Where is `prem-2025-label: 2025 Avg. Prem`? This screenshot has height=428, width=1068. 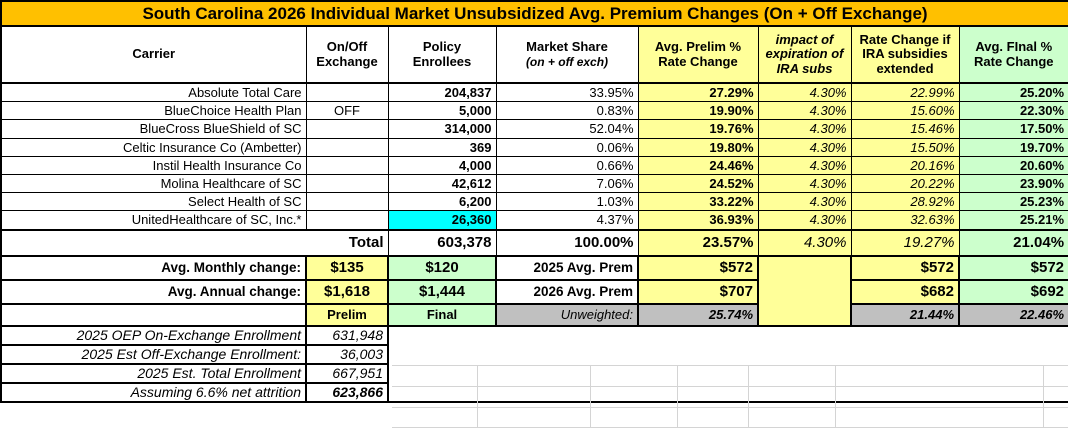
prem-2025-label: 2025 Avg. Prem is located at coordinates (567, 267).